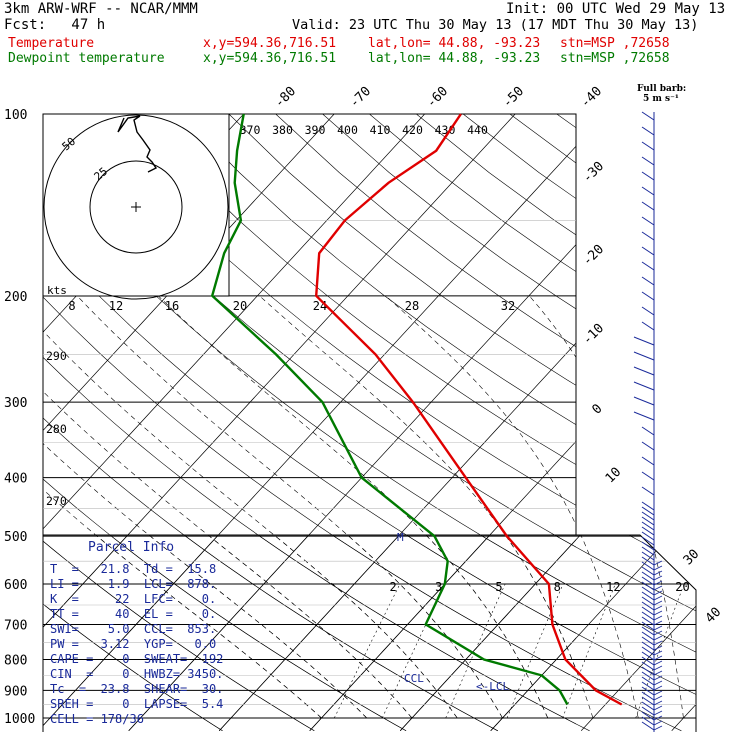 The image size is (740, 740). I want to click on wind-barbs, so click(648, 421).